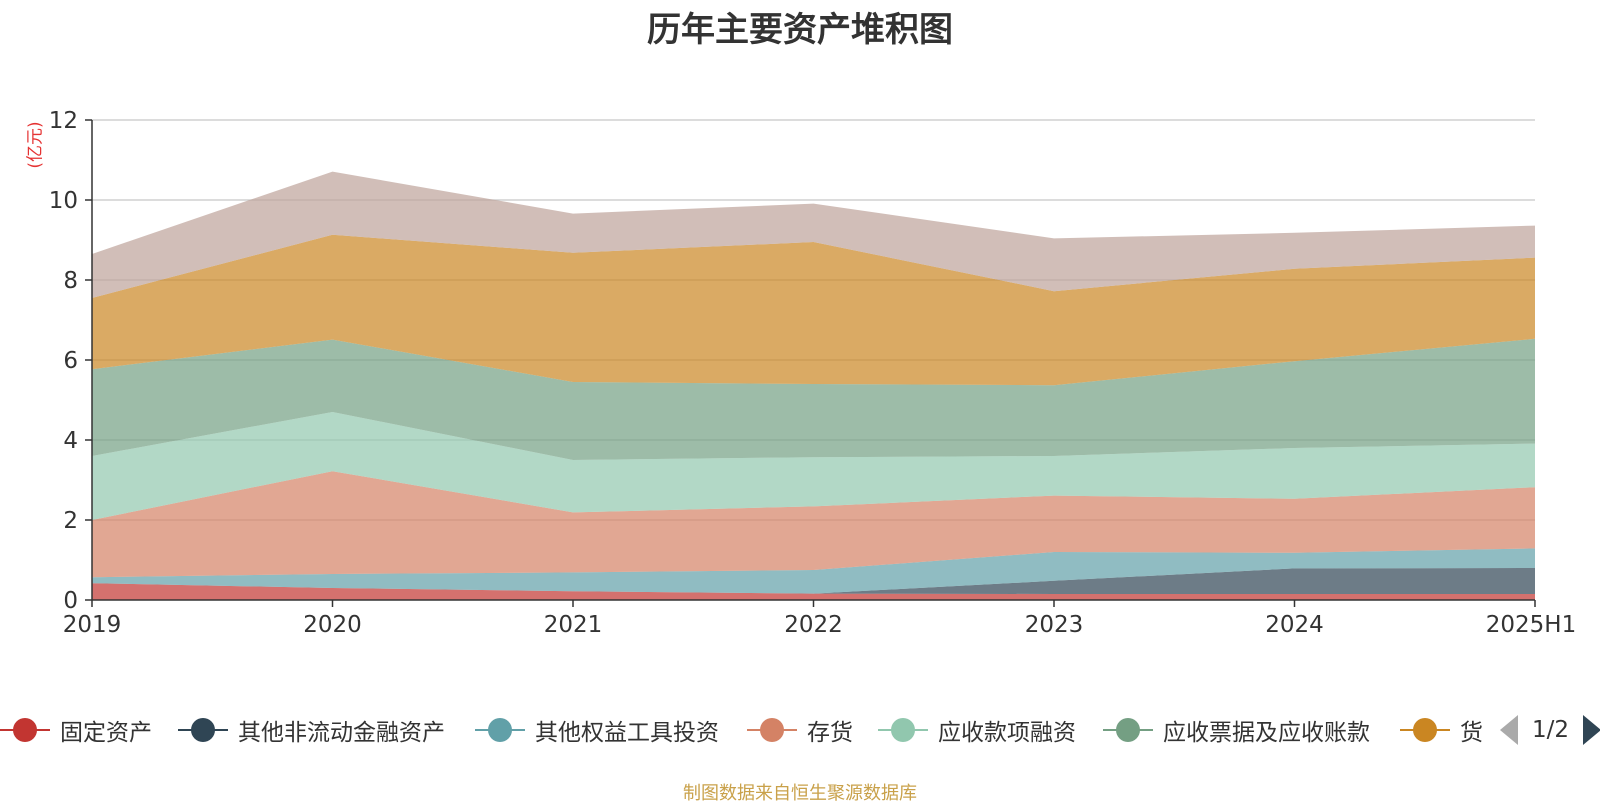 This screenshot has height=805, width=1600. Describe the element at coordinates (1591, 730) in the screenshot. I see `legend-next-page-icon` at that location.